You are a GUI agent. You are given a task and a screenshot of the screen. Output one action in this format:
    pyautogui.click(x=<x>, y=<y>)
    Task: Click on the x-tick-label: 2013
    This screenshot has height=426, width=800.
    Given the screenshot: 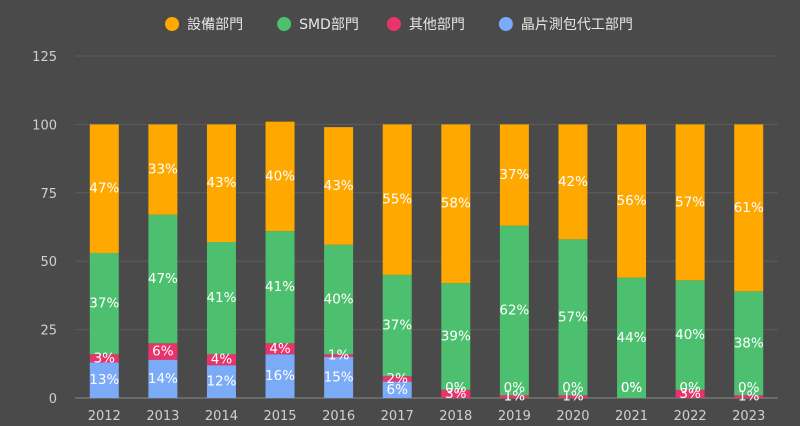 What is the action you would take?
    pyautogui.click(x=162, y=416)
    